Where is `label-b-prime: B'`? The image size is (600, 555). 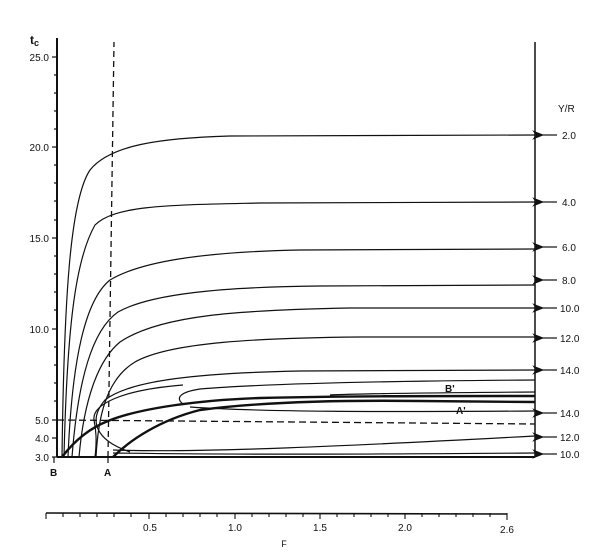 label-b-prime: B' is located at coordinates (450, 389).